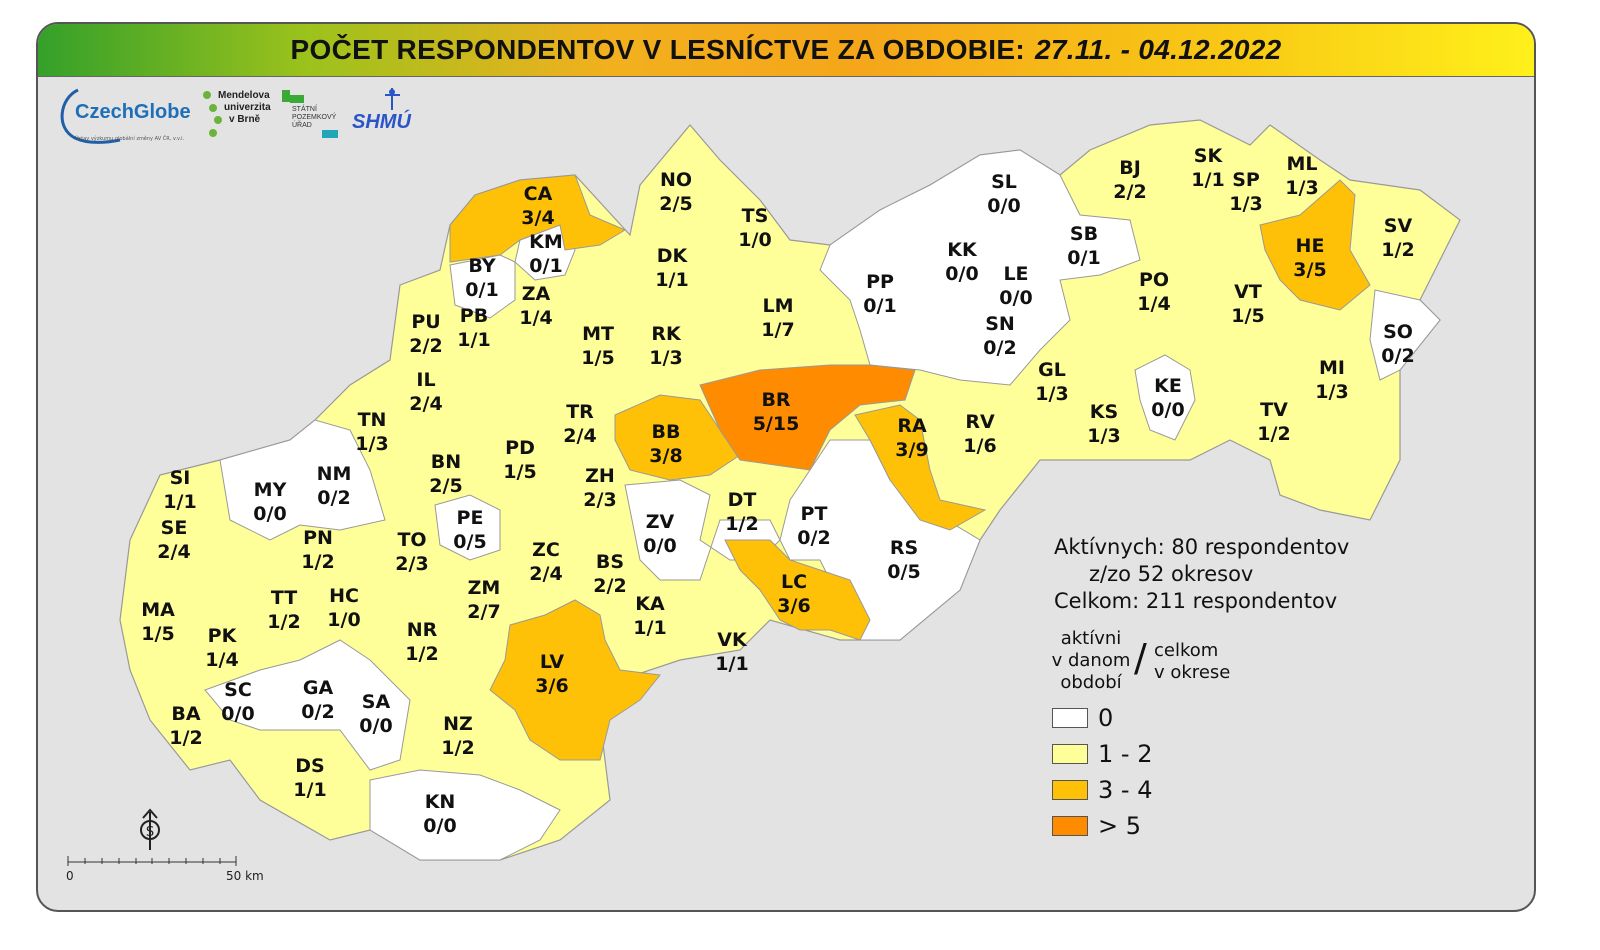  What do you see at coordinates (376, 702) in the screenshot?
I see `district-code: SA` at bounding box center [376, 702].